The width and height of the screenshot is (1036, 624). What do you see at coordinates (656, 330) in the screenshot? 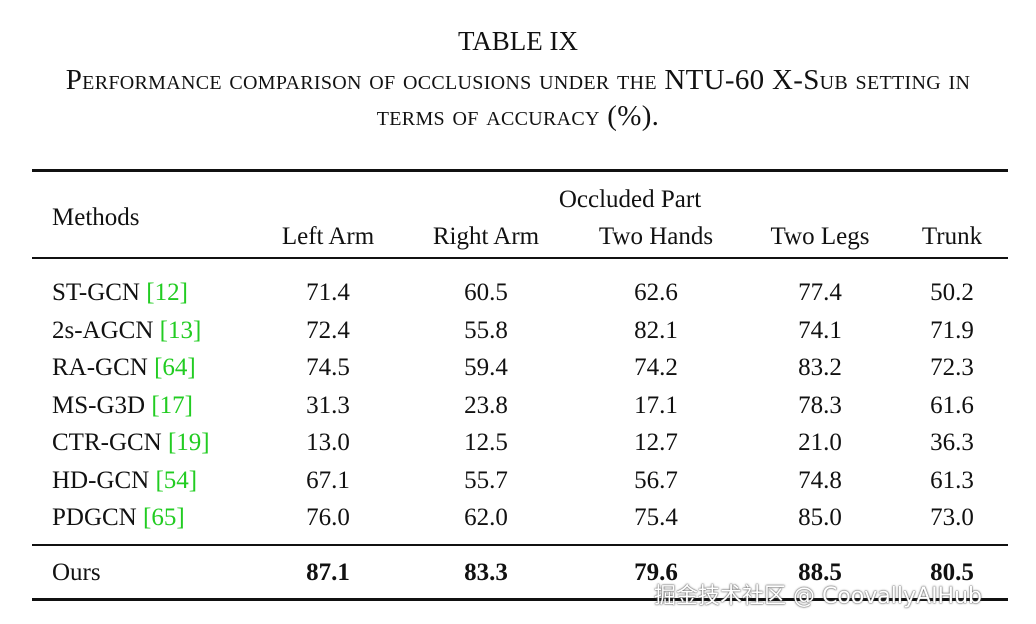
I see `value-cell: 82.1` at bounding box center [656, 330].